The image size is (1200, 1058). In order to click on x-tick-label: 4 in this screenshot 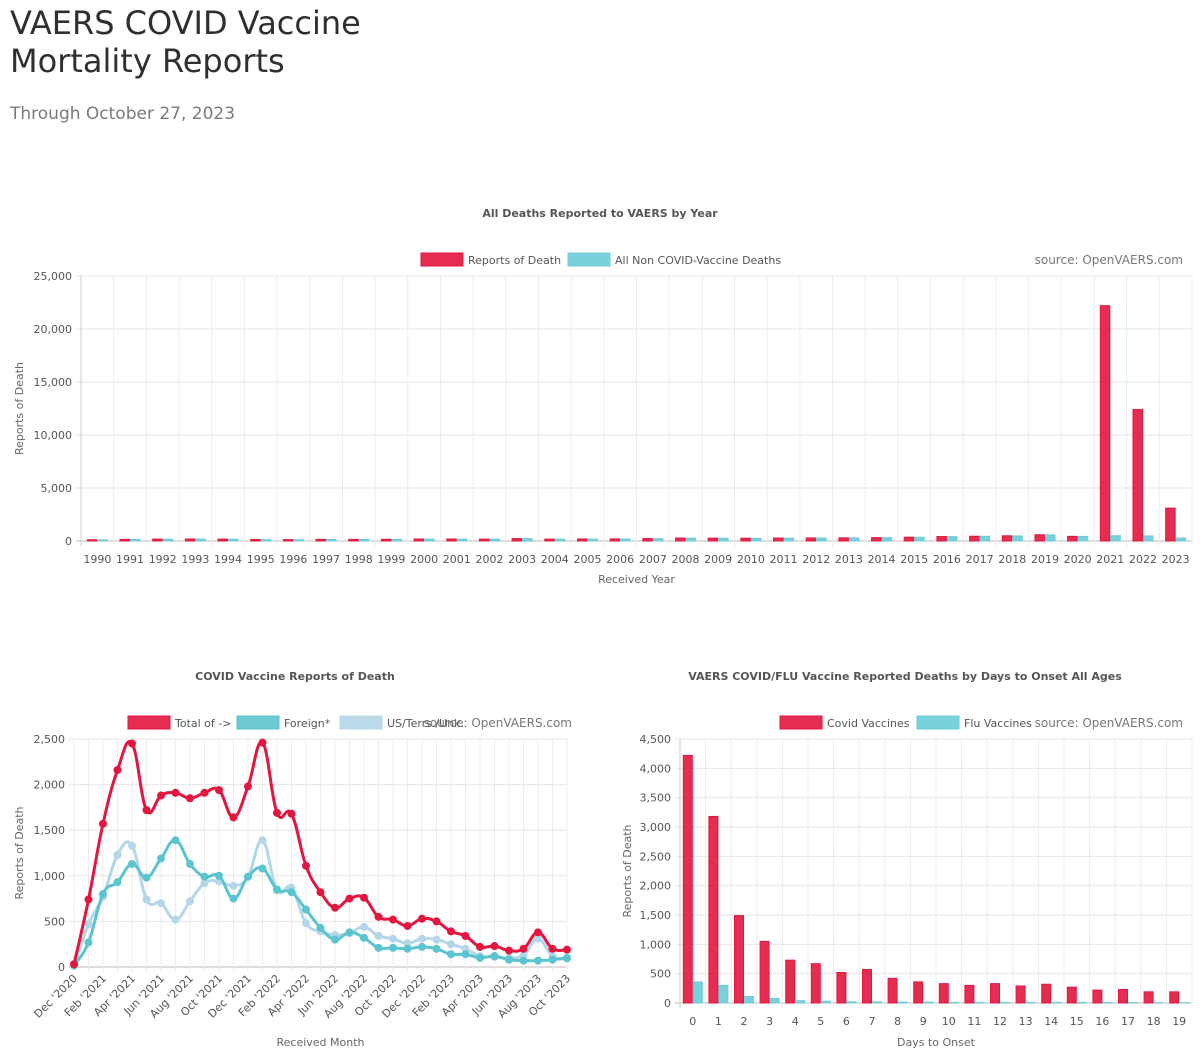, I will do `click(795, 1021)`.